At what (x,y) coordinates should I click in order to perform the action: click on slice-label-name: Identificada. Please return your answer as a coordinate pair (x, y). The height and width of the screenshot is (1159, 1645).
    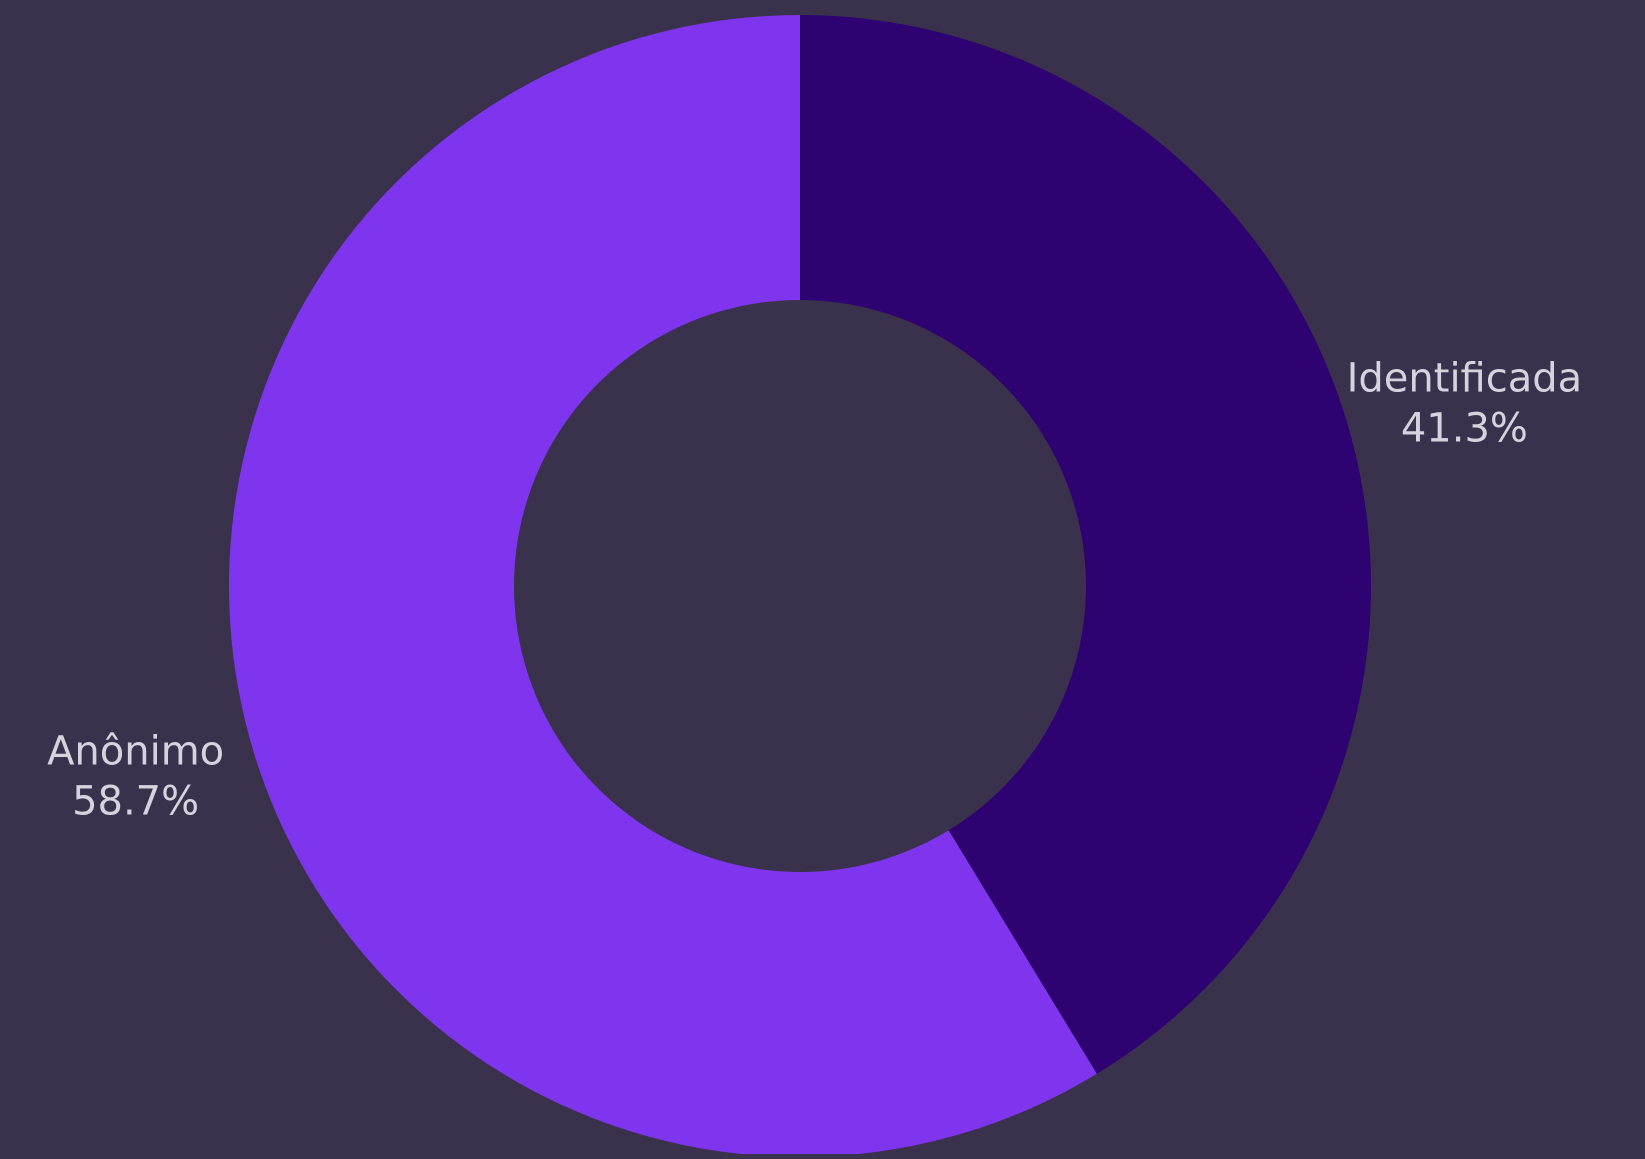
    Looking at the image, I should click on (1465, 379).